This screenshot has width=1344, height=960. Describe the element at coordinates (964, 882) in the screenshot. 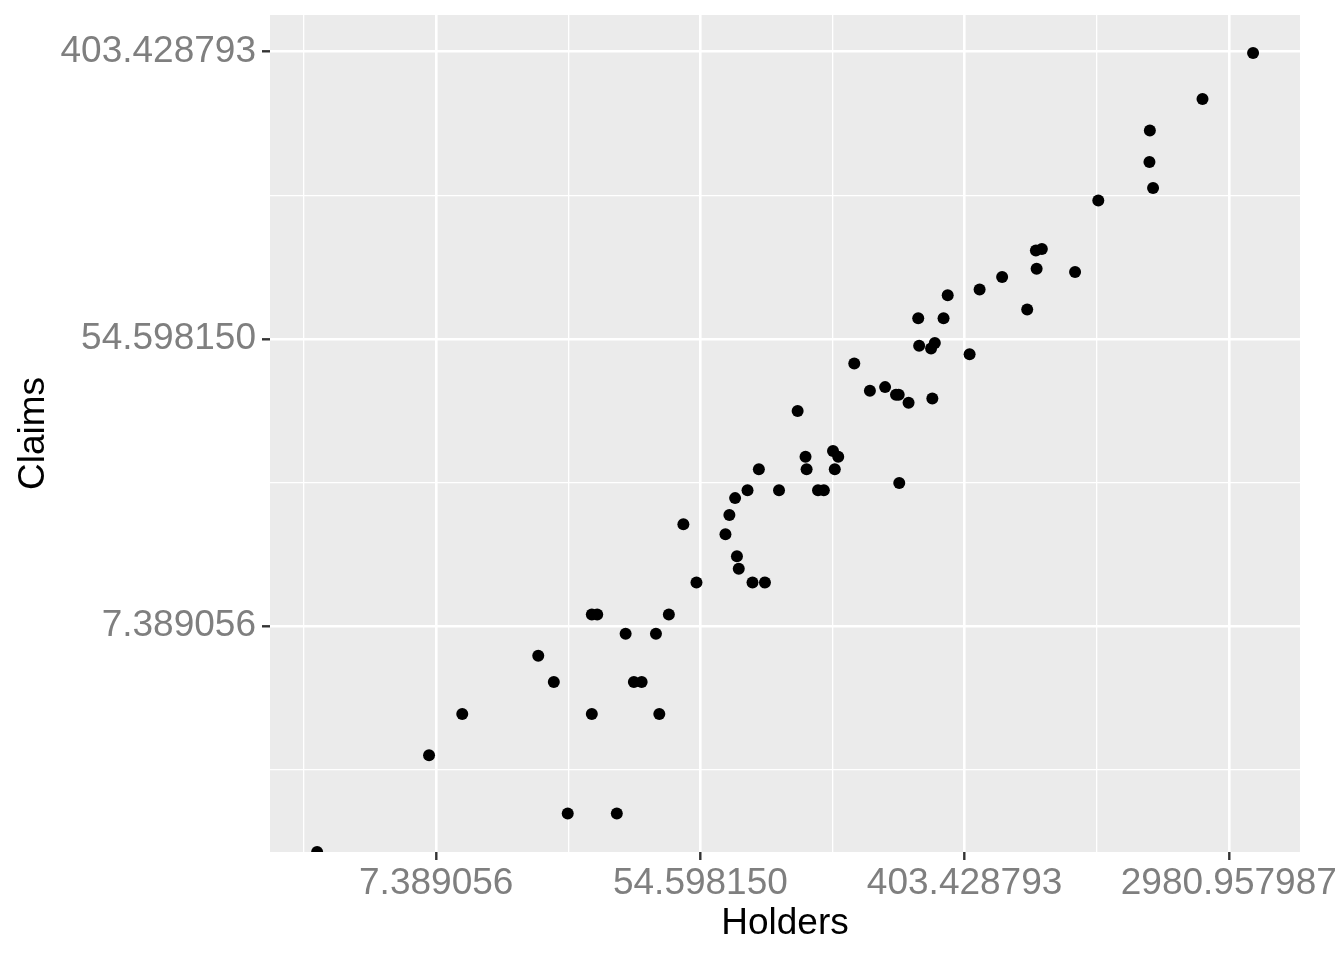

I see `x-tick-label: 403.428793` at that location.